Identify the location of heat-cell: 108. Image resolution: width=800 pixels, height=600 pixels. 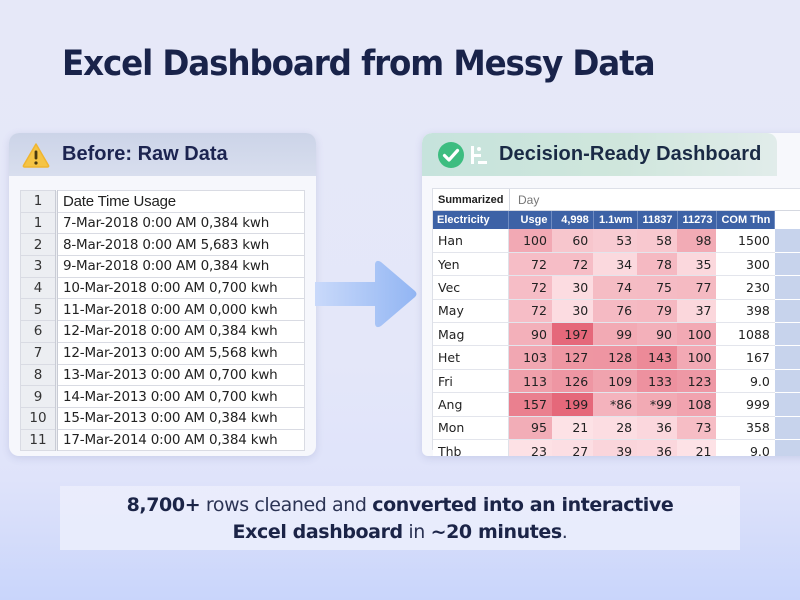
(697, 404).